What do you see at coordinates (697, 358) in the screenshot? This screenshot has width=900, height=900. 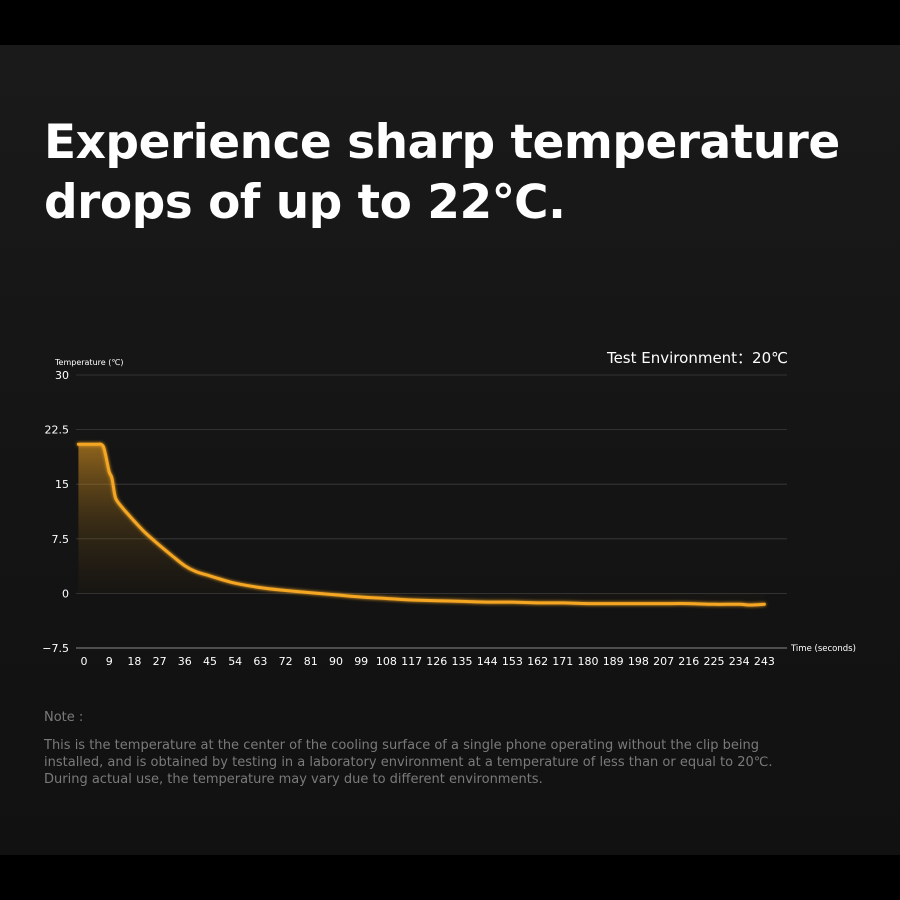 I see `test-environment-annotation: Test Environment：20℃` at bounding box center [697, 358].